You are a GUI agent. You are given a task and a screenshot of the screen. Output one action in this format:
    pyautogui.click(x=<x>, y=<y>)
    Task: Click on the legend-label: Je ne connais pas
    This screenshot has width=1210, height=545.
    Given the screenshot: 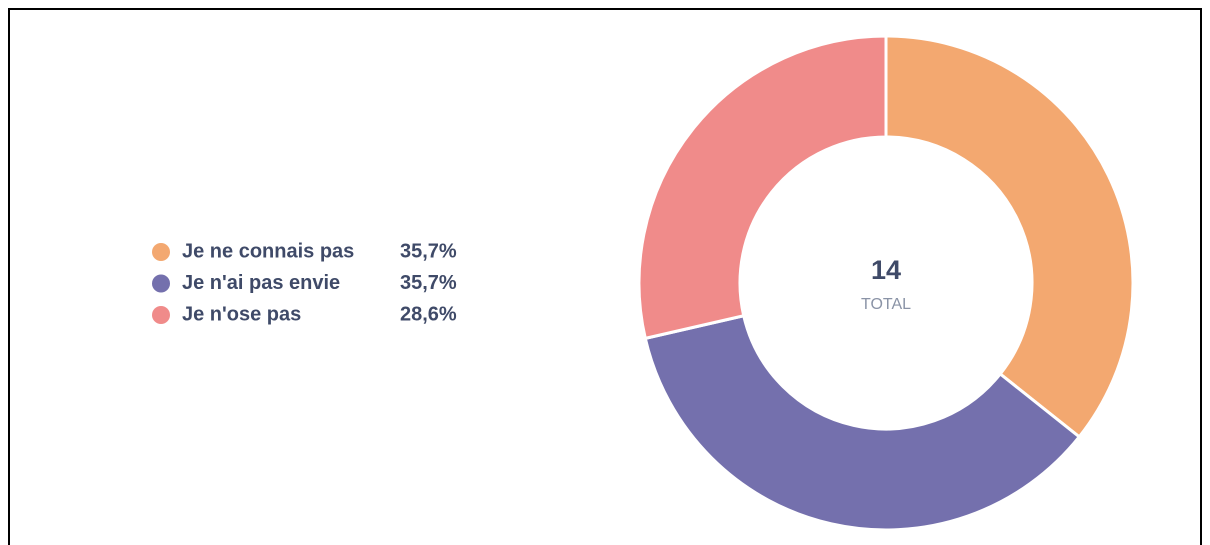 What is the action you would take?
    pyautogui.click(x=268, y=251)
    